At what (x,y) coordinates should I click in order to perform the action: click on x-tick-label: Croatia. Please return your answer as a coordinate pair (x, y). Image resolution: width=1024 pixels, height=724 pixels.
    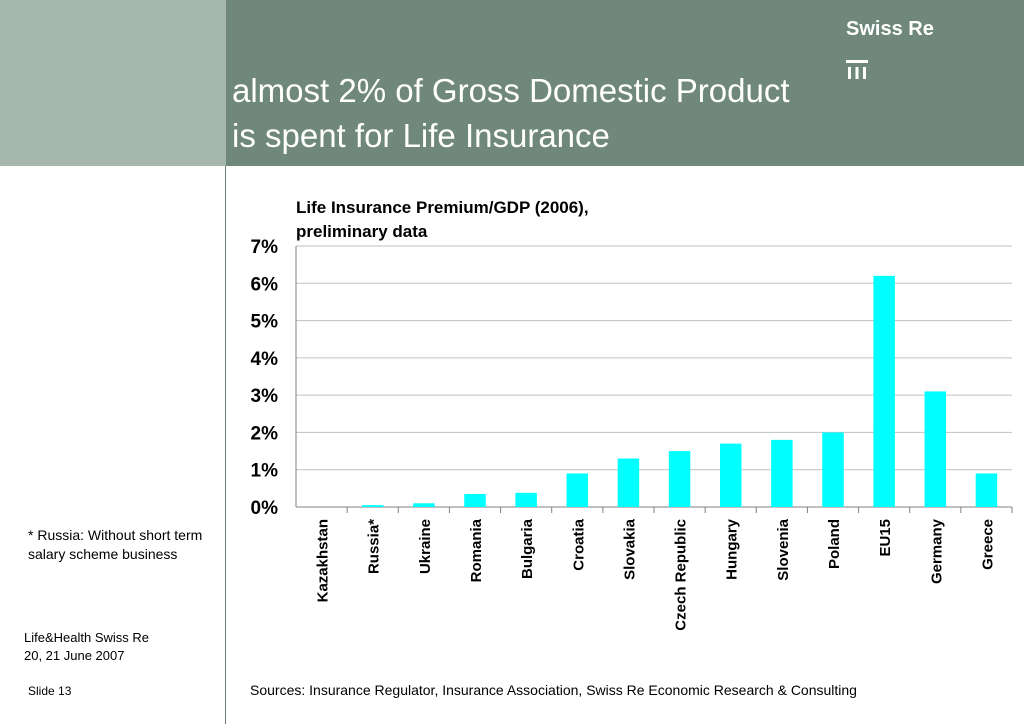
    Looking at the image, I should click on (578, 544).